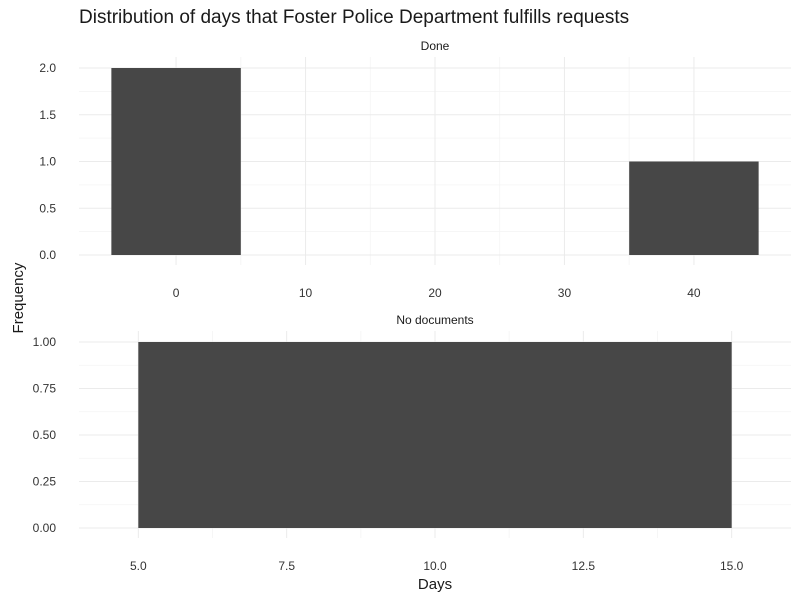 The width and height of the screenshot is (800, 600). I want to click on y-tick-label: 2.0, so click(47, 68).